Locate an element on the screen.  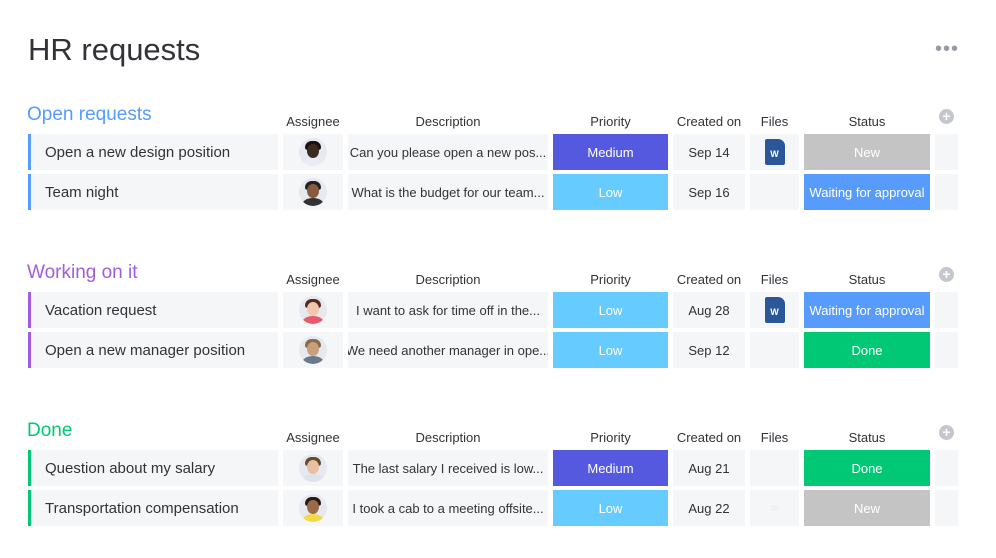
file-placeholder: w is located at coordinates (774, 508).